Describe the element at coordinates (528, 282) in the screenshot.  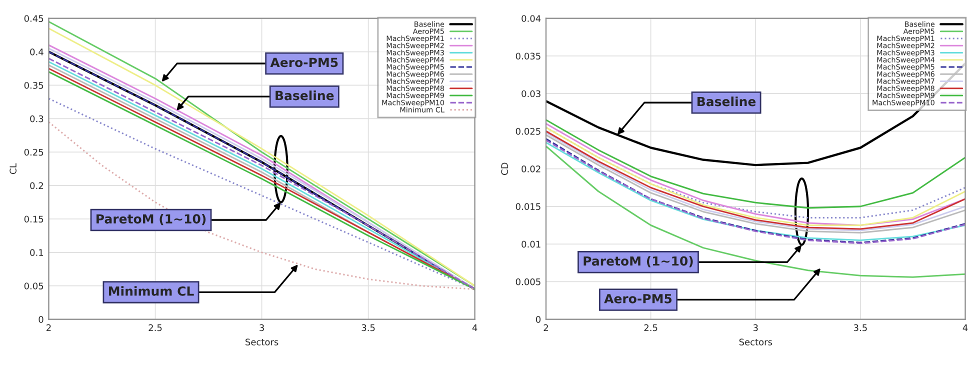
I see `y-tick-label: 0.005` at that location.